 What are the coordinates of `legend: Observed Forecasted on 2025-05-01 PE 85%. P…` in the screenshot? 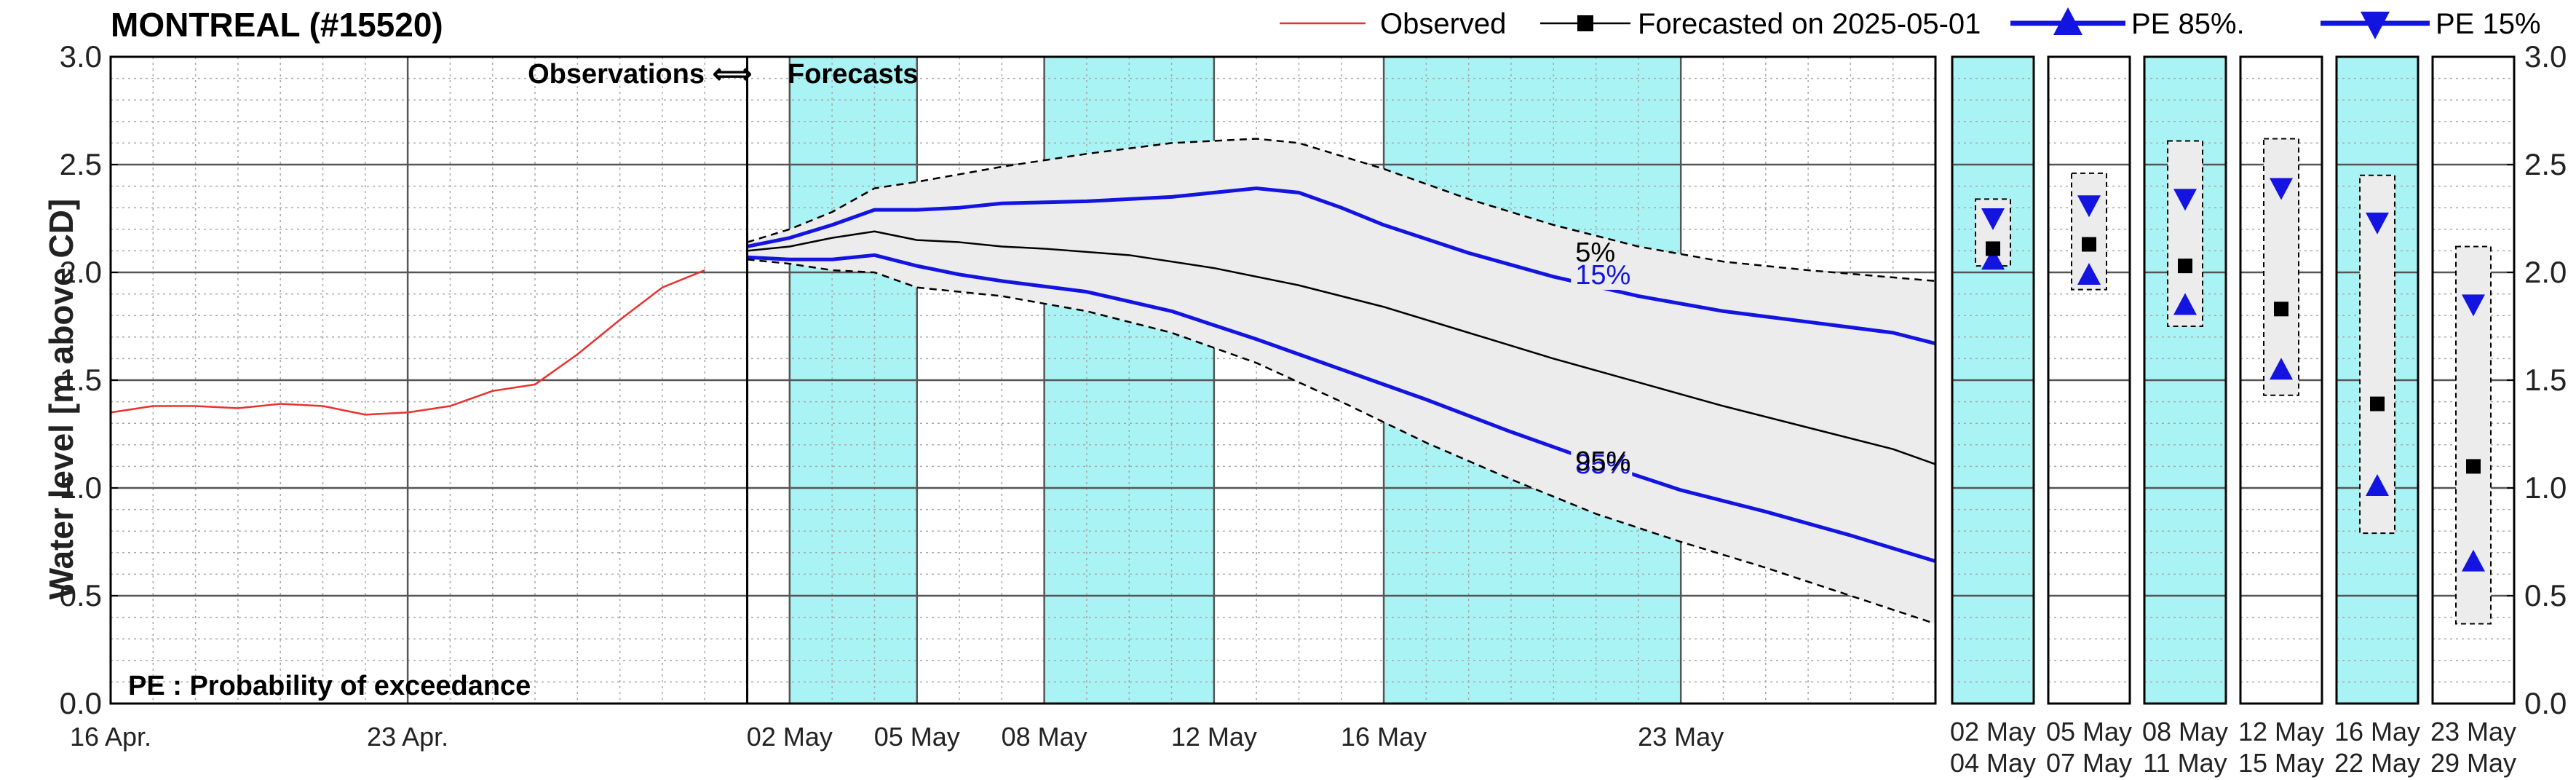 It's located at (1910, 23).